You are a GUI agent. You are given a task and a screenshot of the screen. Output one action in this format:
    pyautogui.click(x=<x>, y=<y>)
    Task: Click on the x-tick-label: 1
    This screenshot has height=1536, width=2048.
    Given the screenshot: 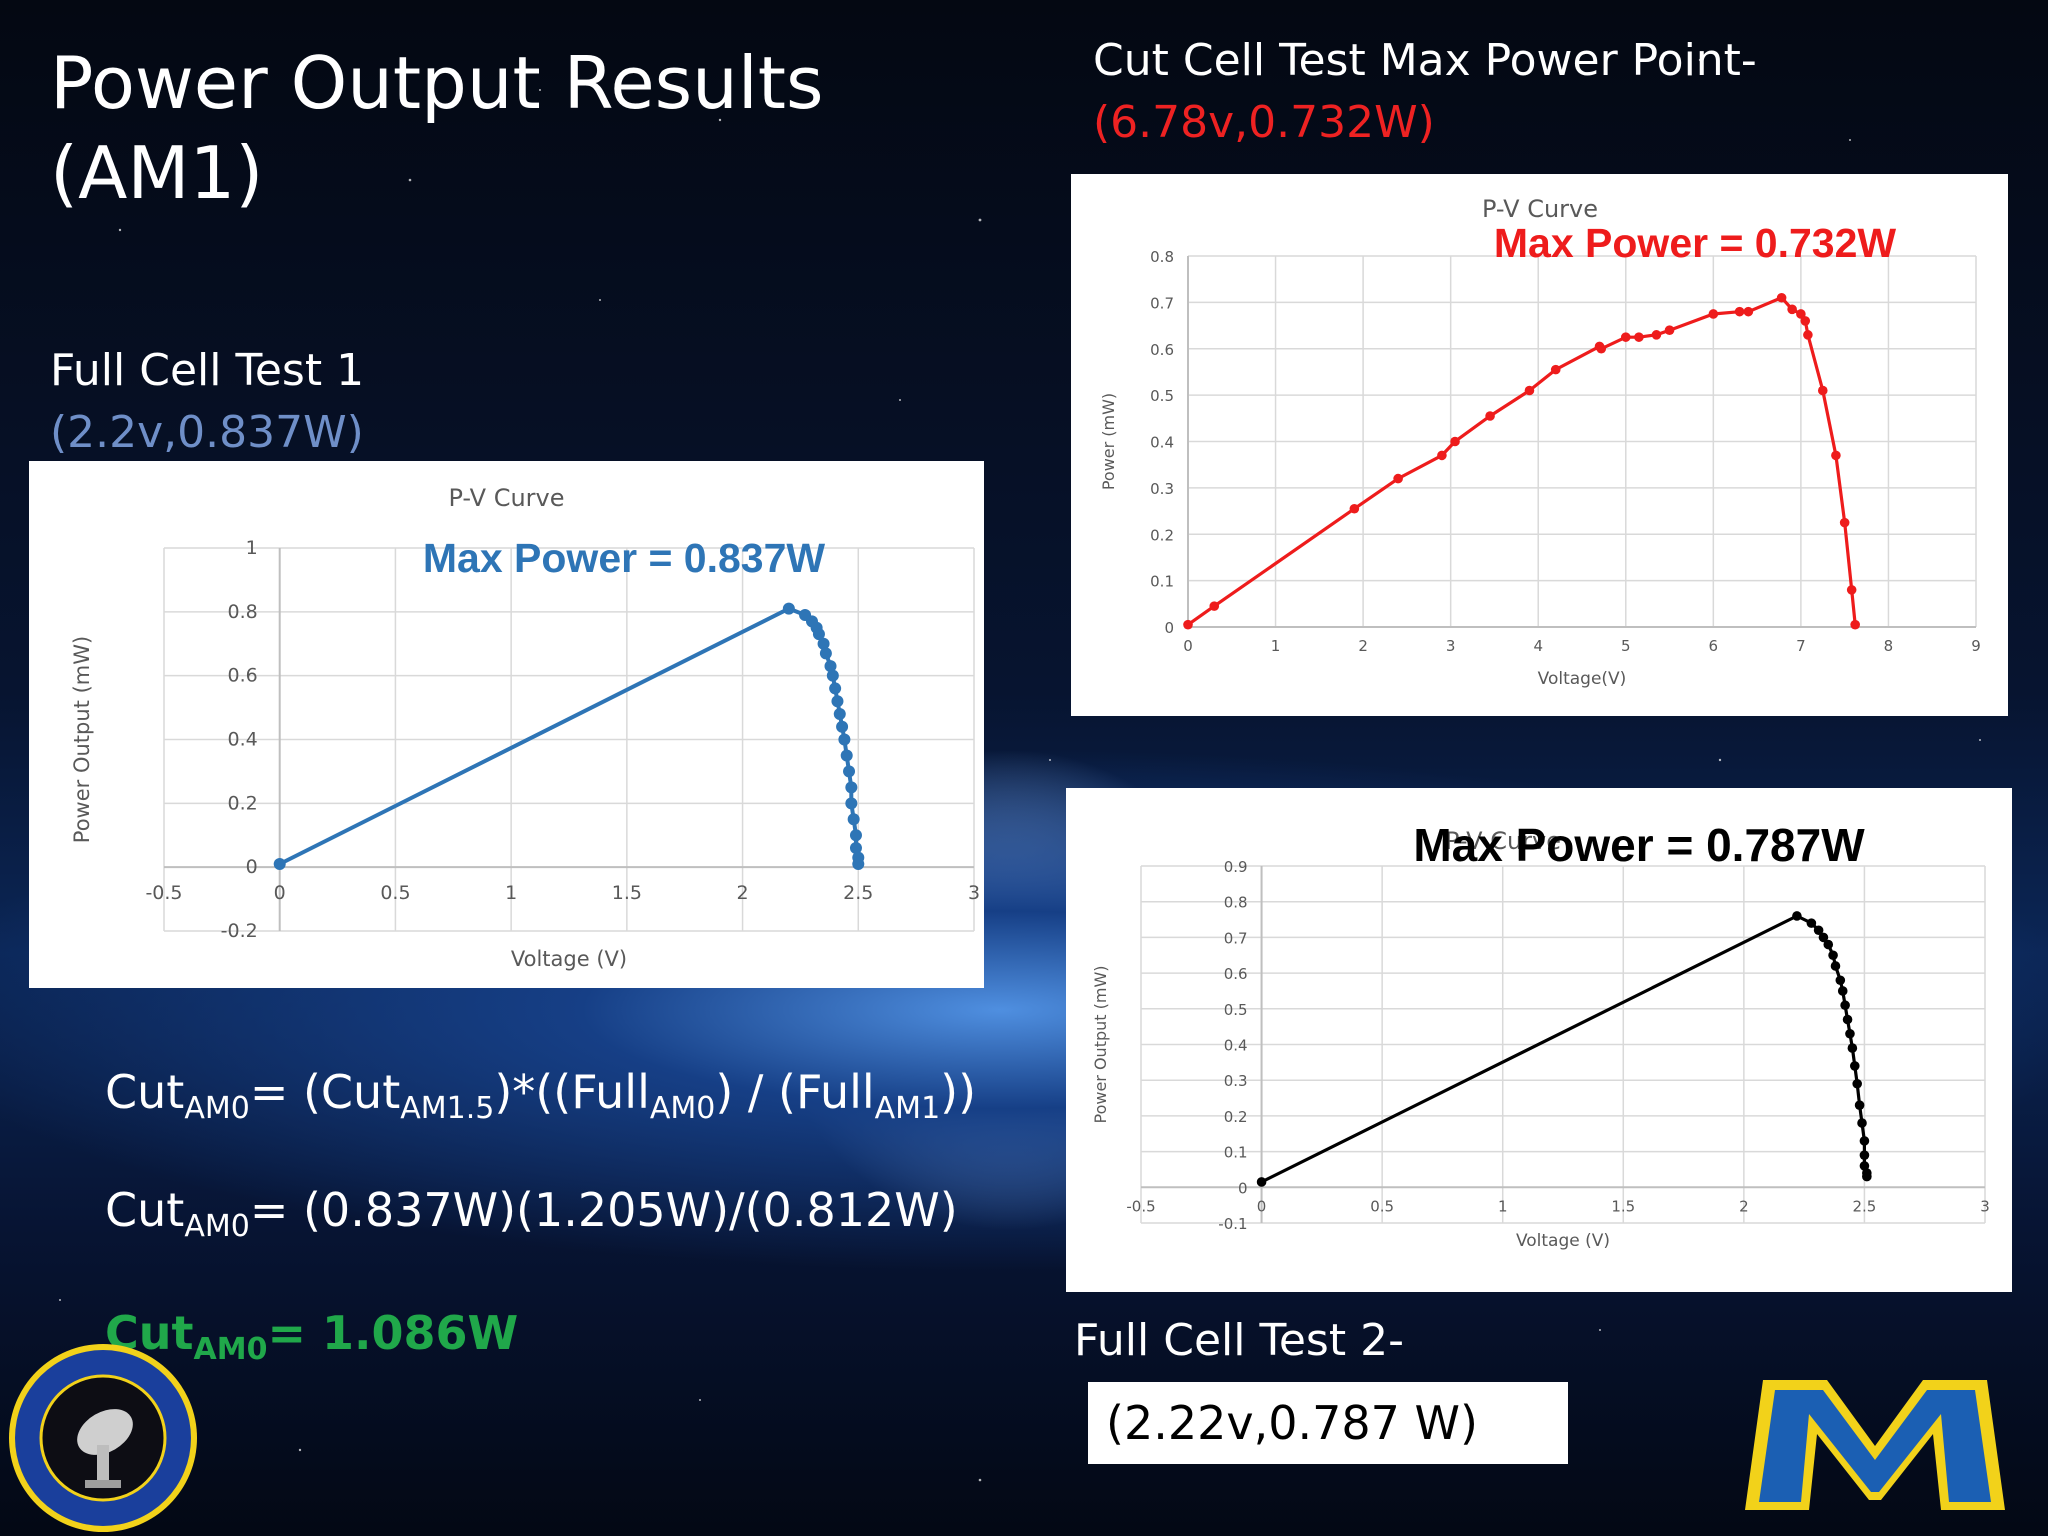 What is the action you would take?
    pyautogui.click(x=1276, y=646)
    